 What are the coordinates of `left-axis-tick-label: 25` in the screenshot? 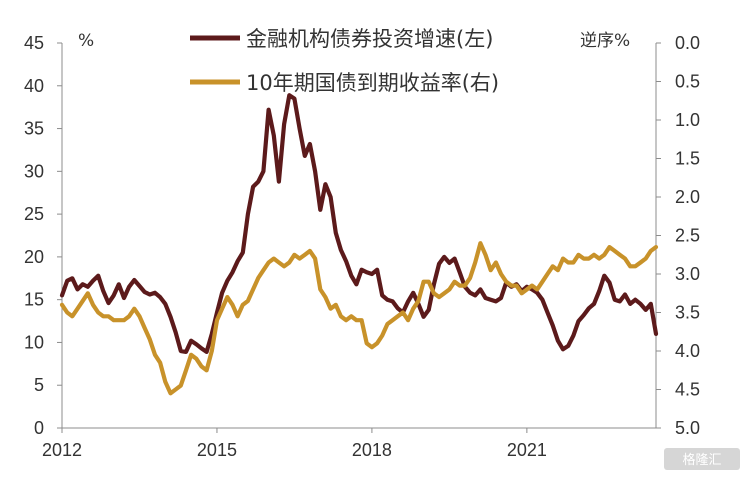 It's located at (34, 214).